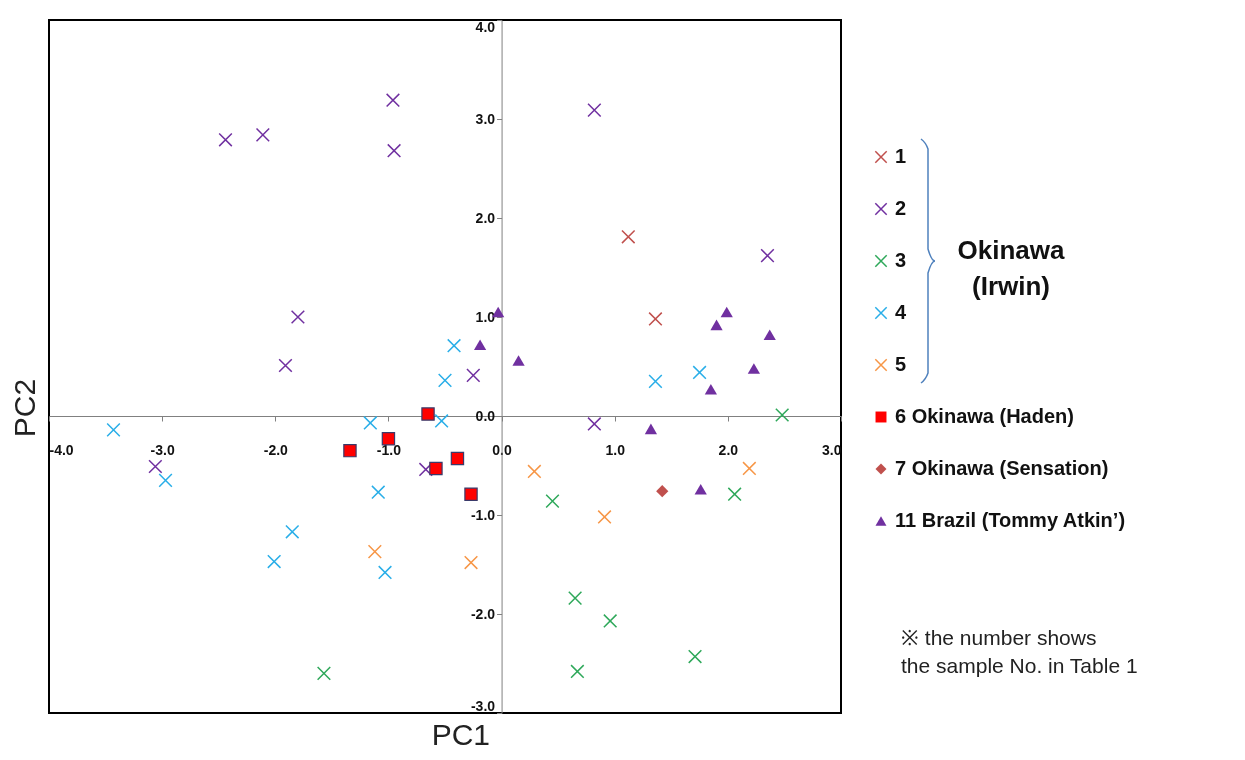  Describe the element at coordinates (389, 449) in the screenshot. I see `x-tick-label: -1.0` at that location.